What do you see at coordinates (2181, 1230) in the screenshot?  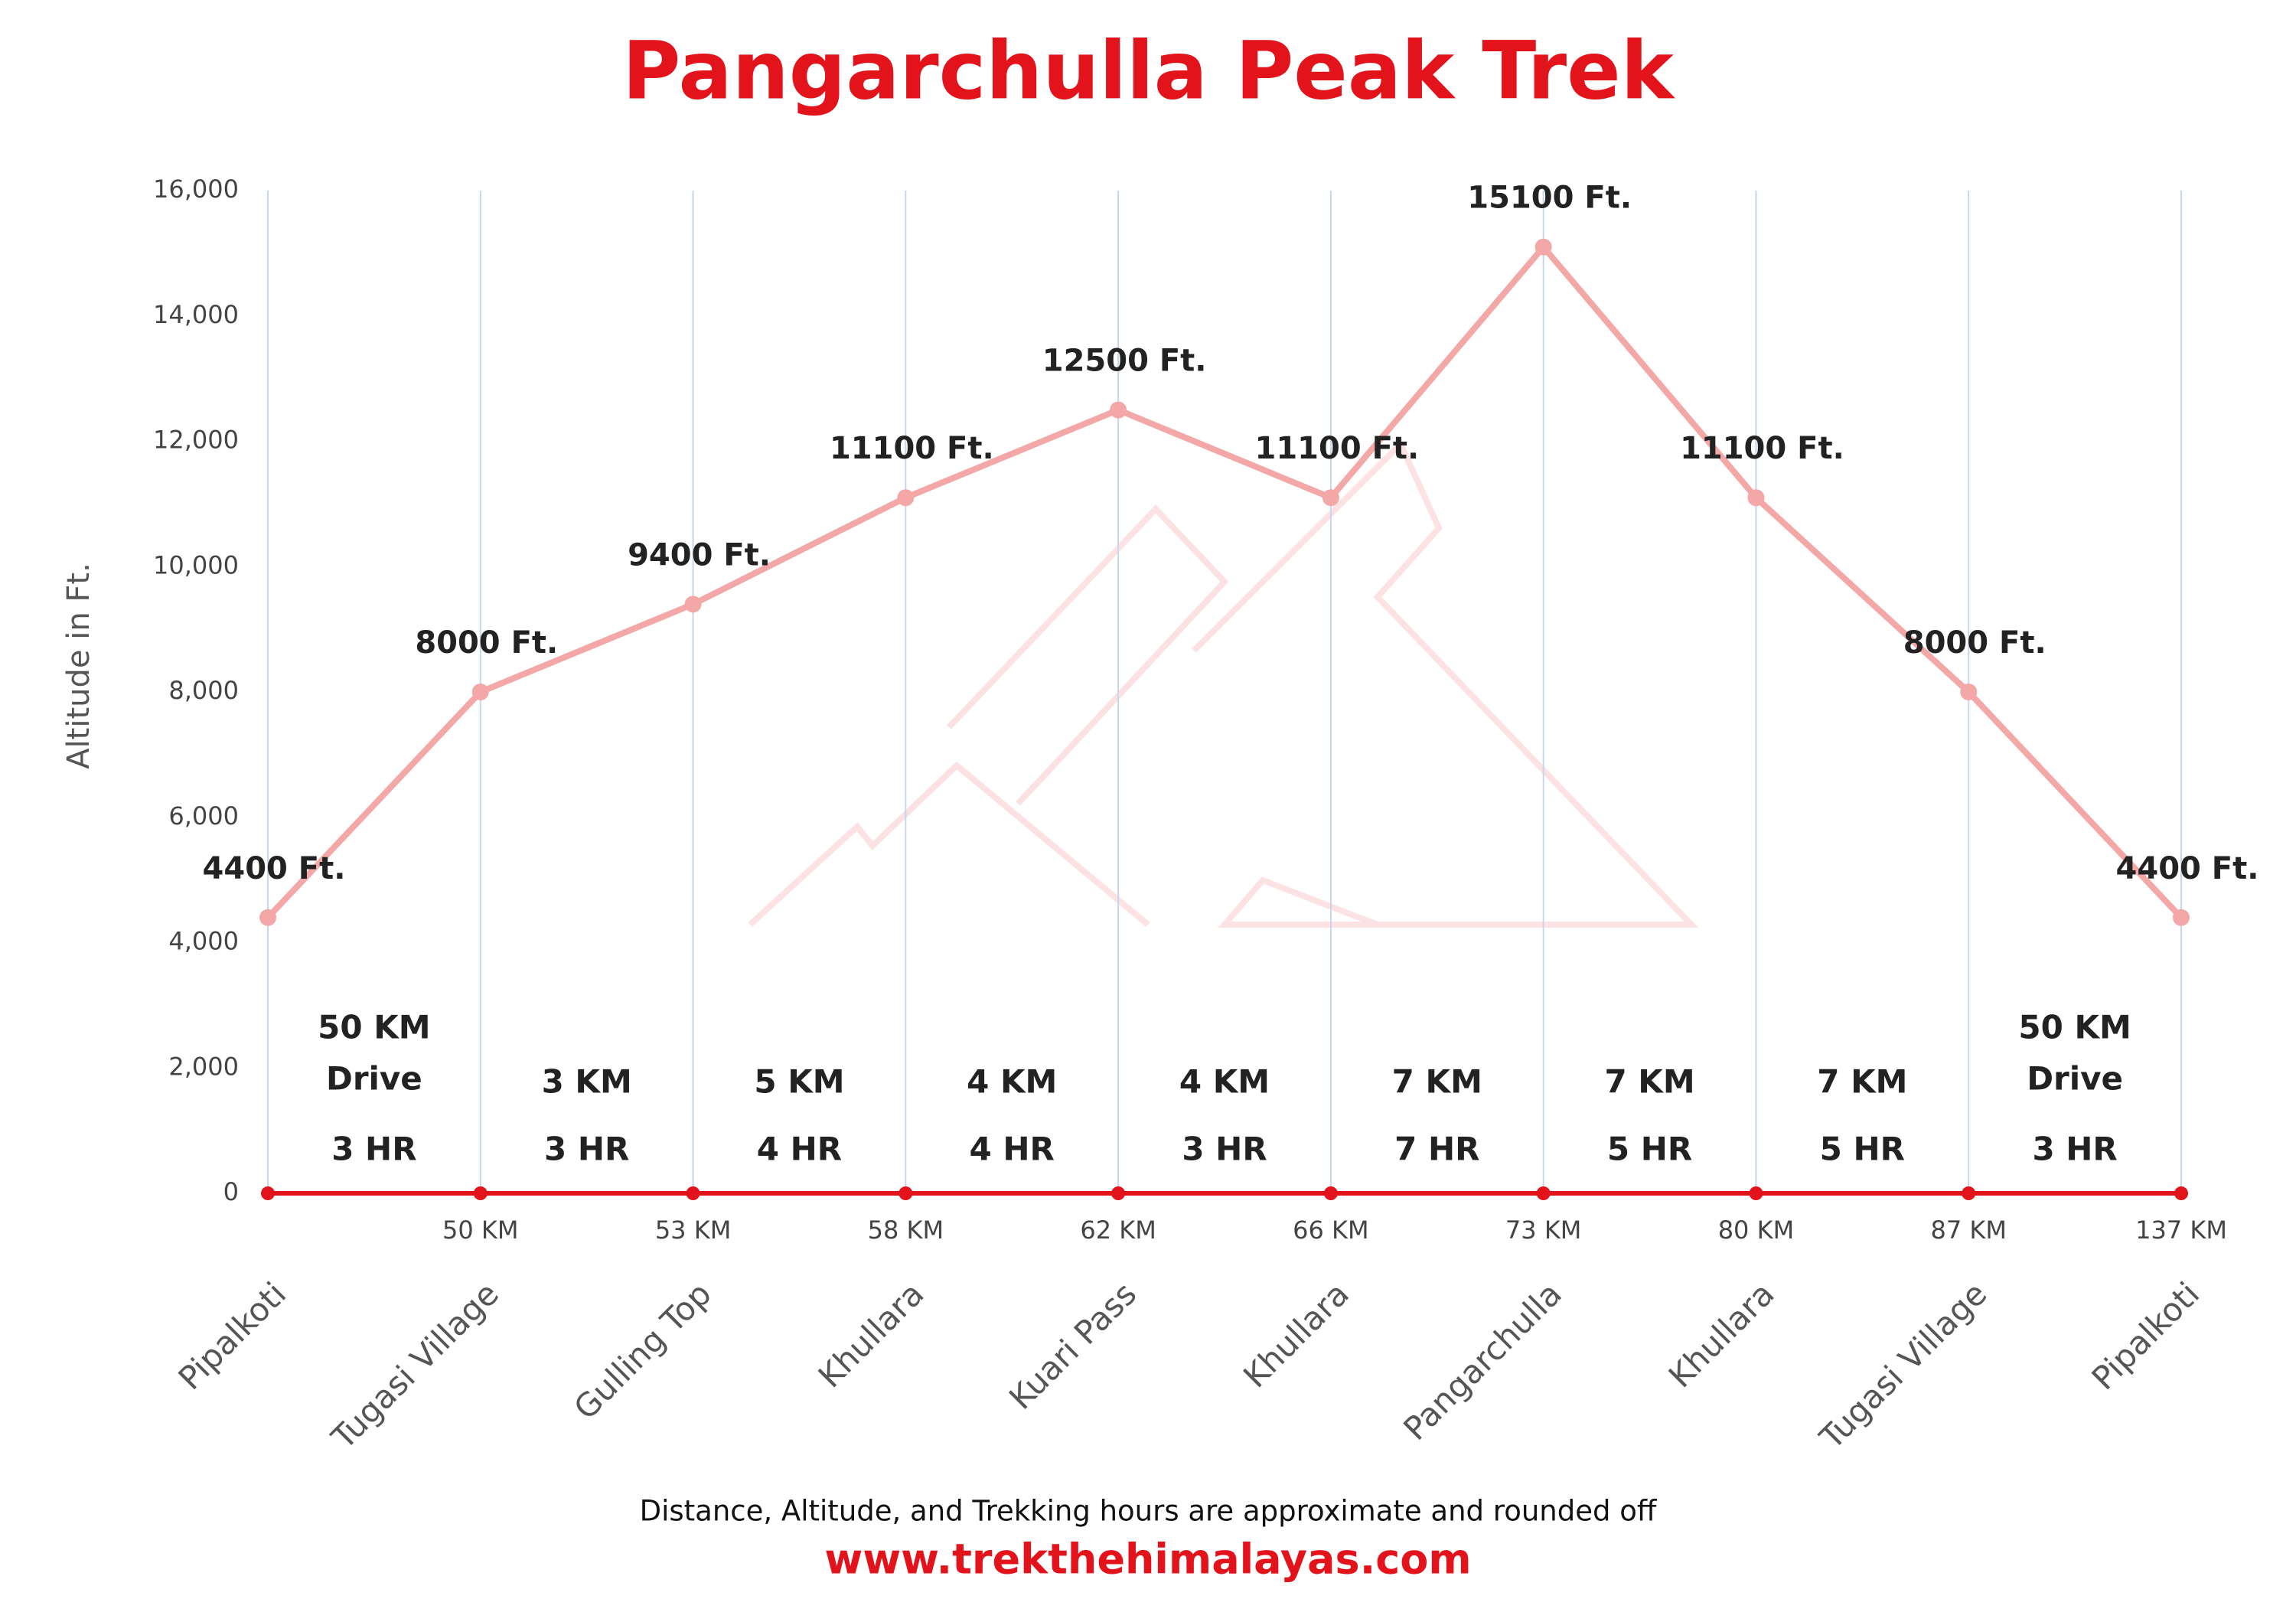 I see `distance-label: 137 KM` at bounding box center [2181, 1230].